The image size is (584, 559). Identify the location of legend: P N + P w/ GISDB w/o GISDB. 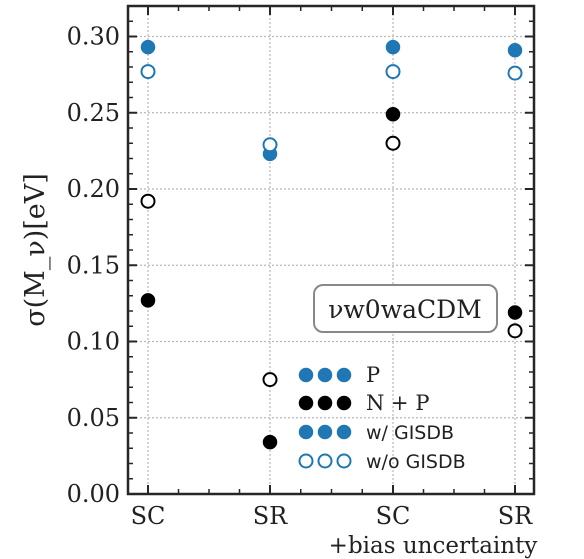
(382, 418).